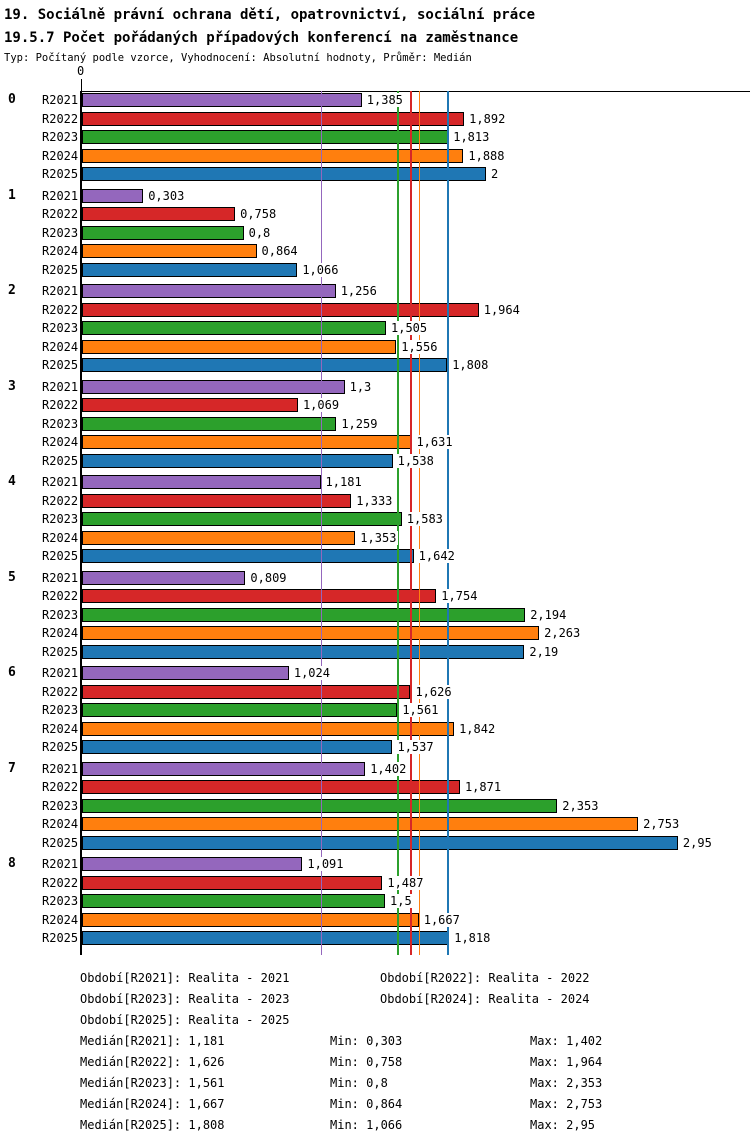  Describe the element at coordinates (12, 481) in the screenshot. I see `group-label: 4` at that location.